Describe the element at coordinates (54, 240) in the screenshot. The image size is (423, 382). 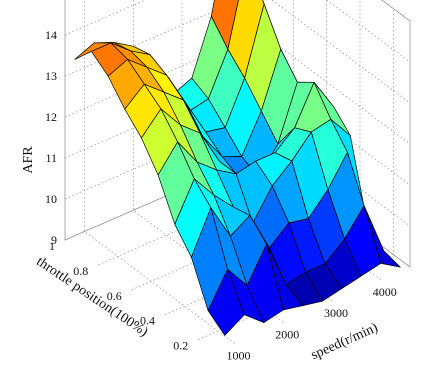
I see `z-tick-label: 9` at that location.